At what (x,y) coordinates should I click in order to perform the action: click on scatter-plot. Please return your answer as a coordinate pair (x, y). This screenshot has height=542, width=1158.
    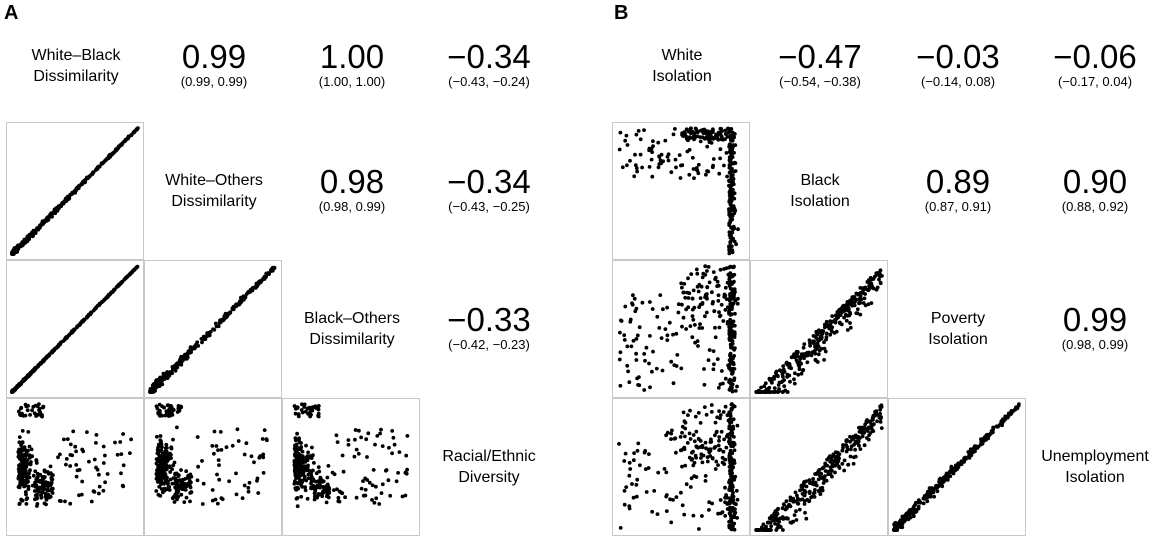
    Looking at the image, I should click on (351, 467).